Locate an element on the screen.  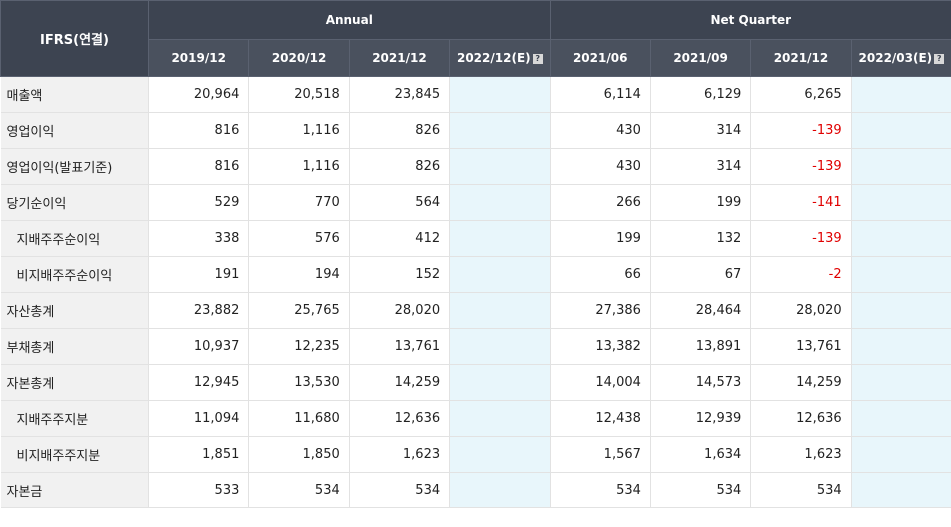
table-cell: -2 is located at coordinates (801, 274).